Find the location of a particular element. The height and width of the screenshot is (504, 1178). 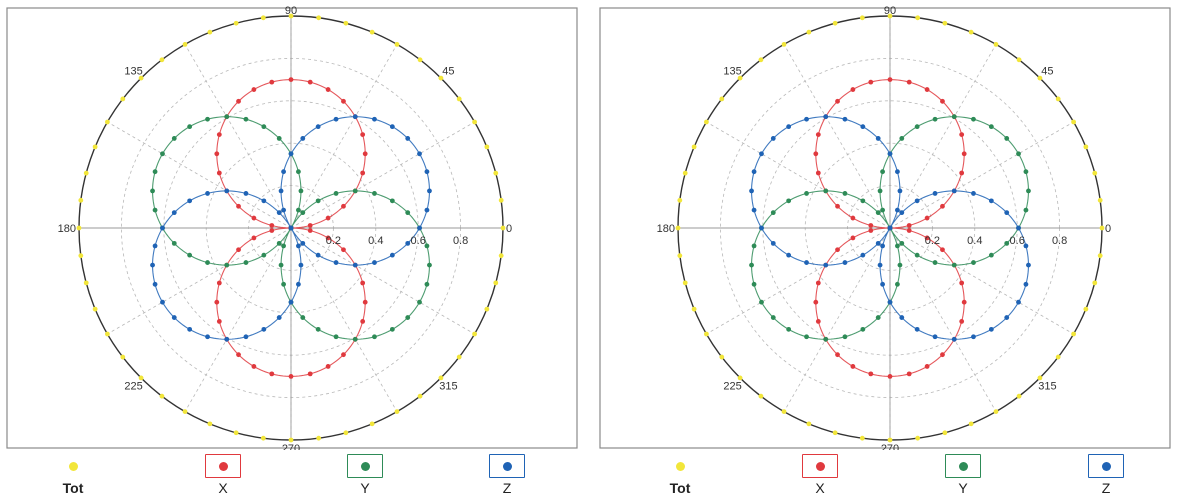

theta-tick-label: 45 is located at coordinates (1047, 72).